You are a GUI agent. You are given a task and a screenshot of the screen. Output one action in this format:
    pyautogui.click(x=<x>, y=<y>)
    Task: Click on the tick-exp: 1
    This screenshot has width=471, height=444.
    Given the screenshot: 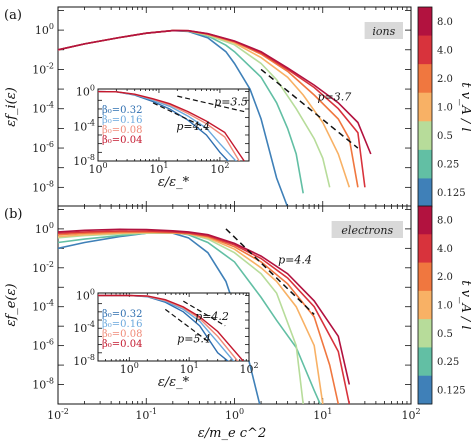 What is the action you would take?
    pyautogui.click(x=165, y=165)
    